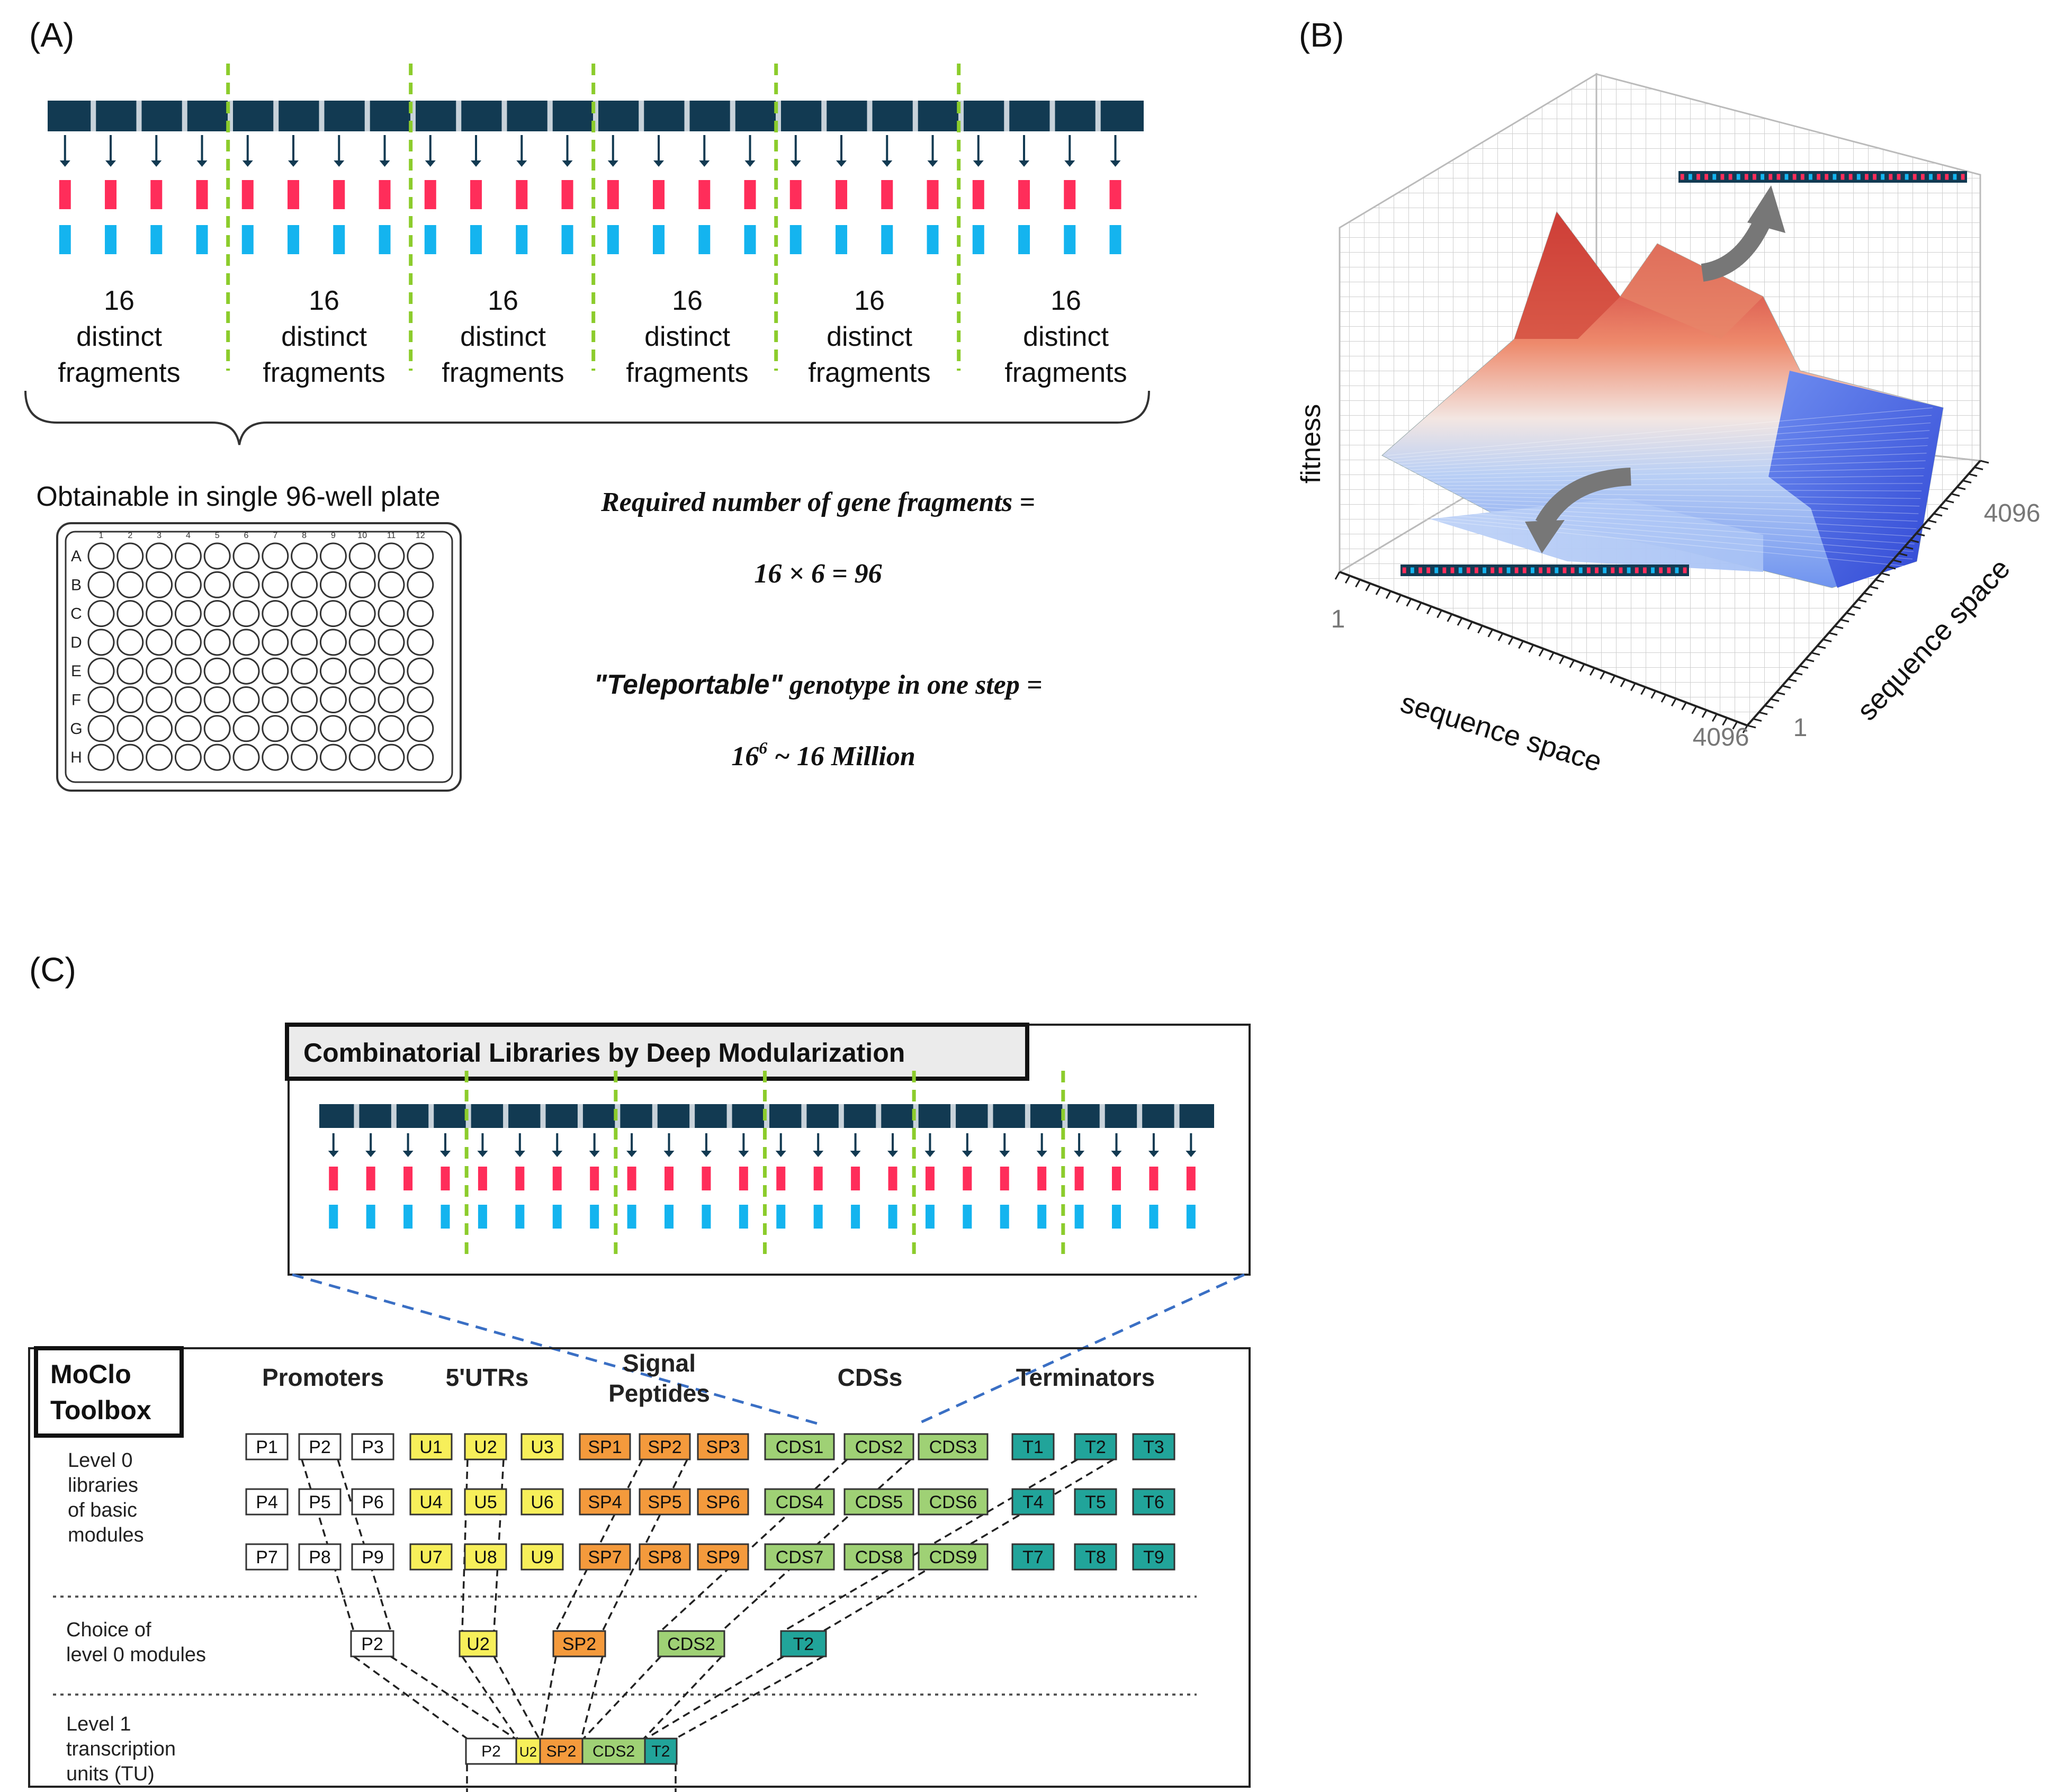  What do you see at coordinates (659, 1393) in the screenshot?
I see `header-peptides: Peptides` at bounding box center [659, 1393].